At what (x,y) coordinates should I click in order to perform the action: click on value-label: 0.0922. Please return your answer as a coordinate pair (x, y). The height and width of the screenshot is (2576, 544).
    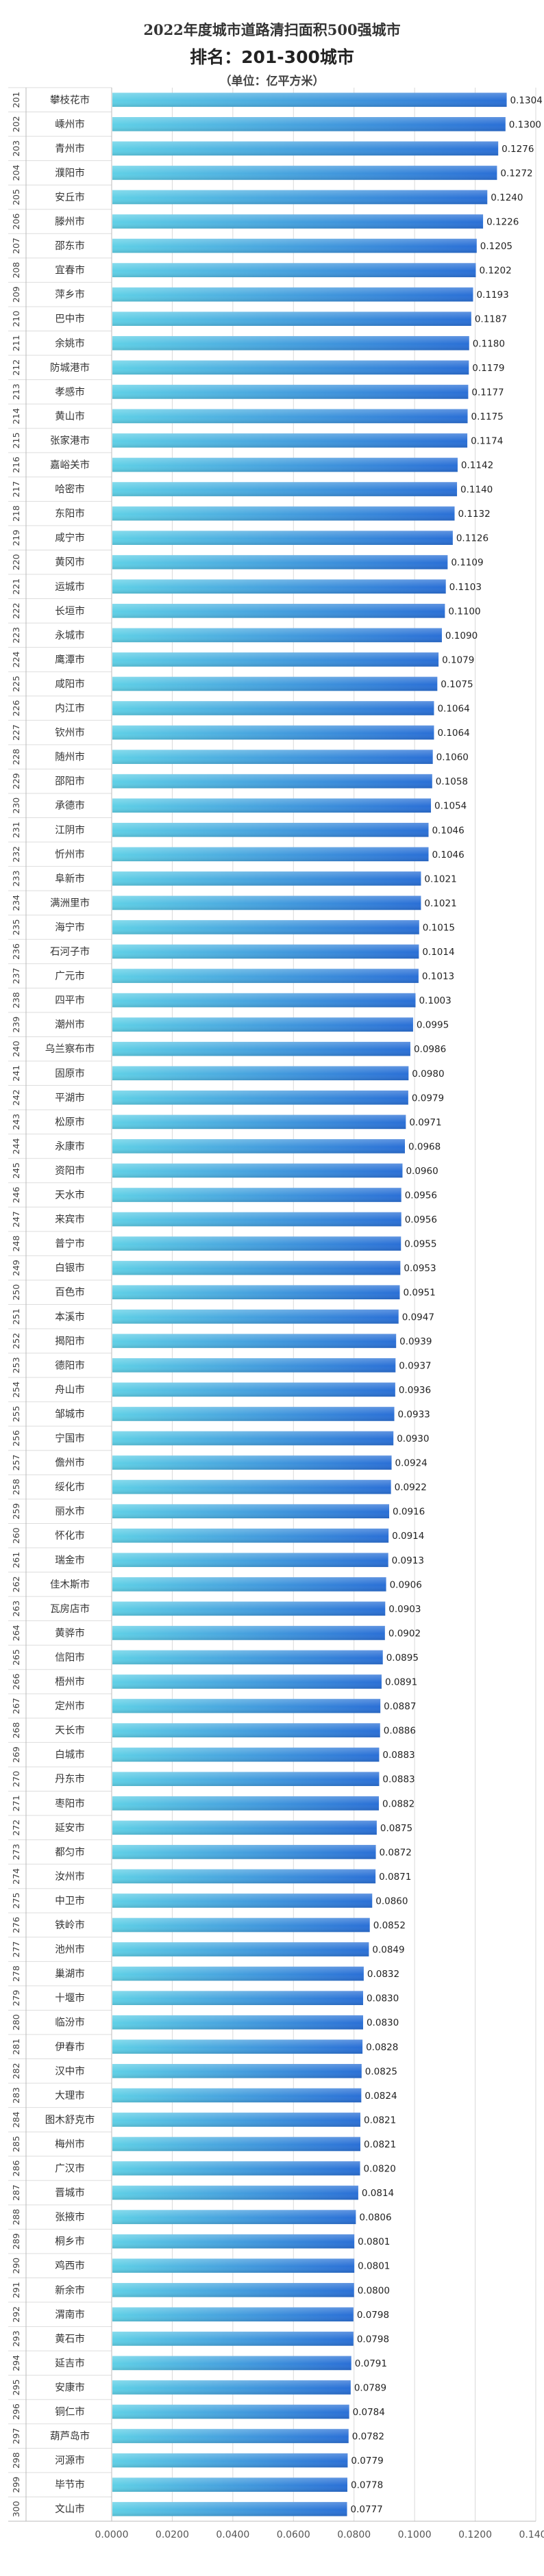
    Looking at the image, I should click on (411, 1487).